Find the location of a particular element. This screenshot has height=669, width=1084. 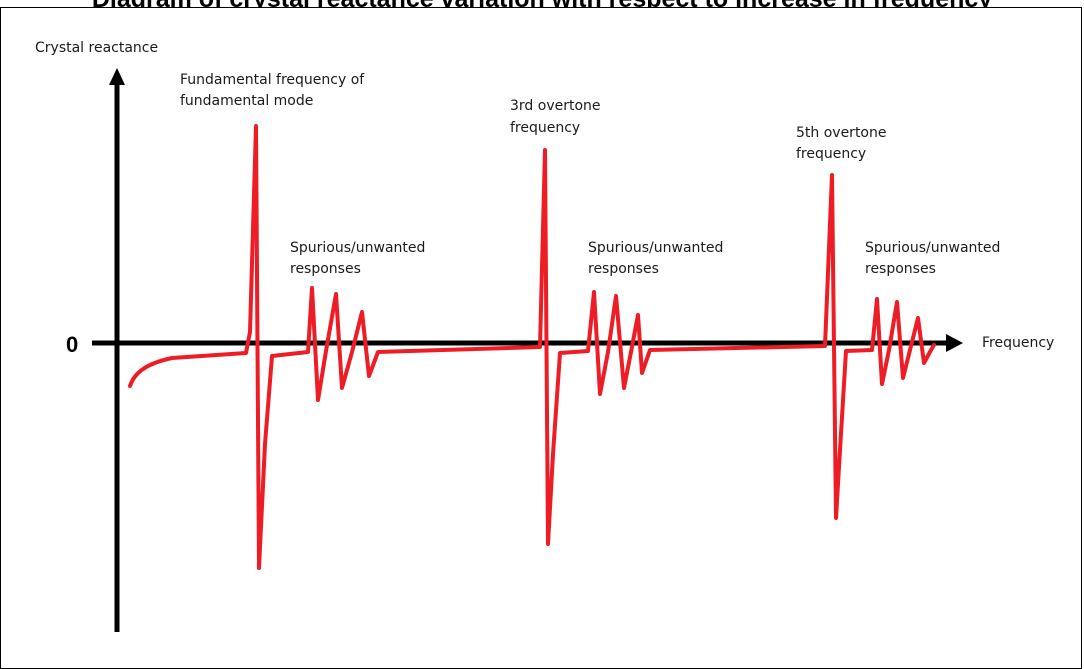

spurious-label-3-line2: responses is located at coordinates (900, 269).